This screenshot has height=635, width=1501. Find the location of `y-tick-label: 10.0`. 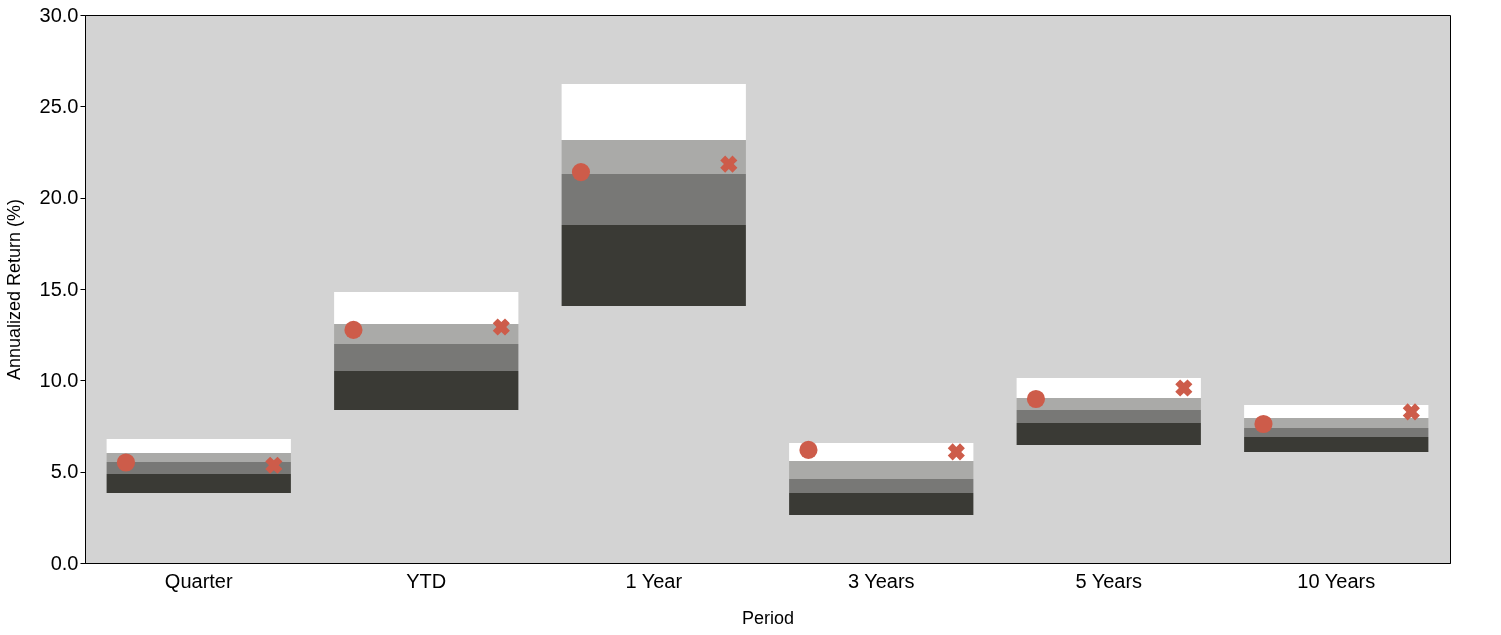

y-tick-label: 10.0 is located at coordinates (59, 379).